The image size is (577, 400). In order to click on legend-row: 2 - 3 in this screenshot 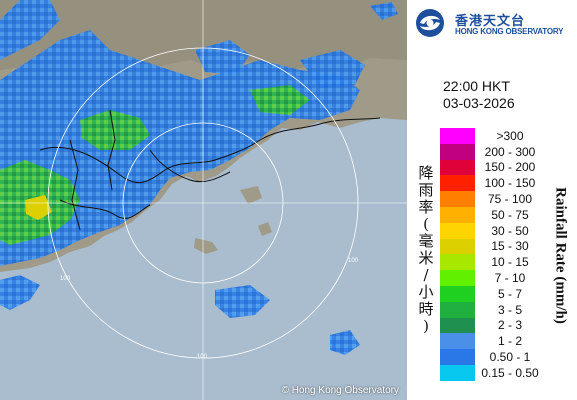, I will do `click(508, 325)`.